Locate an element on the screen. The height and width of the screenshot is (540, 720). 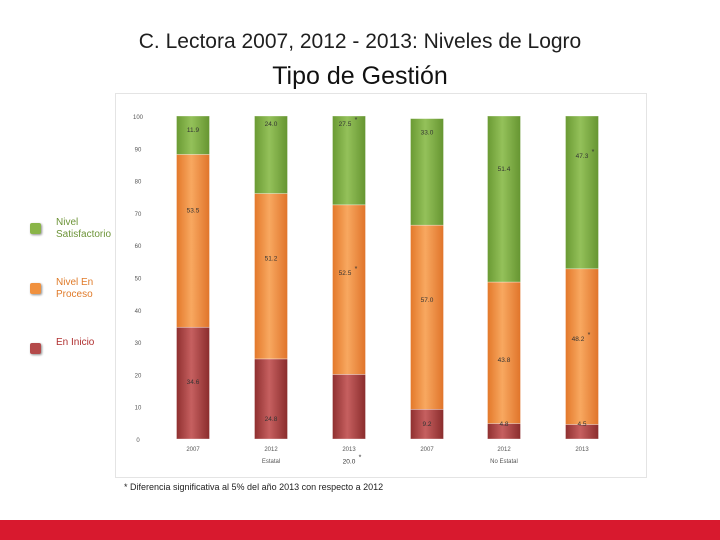
data-label: 11.9 is located at coordinates (193, 130).